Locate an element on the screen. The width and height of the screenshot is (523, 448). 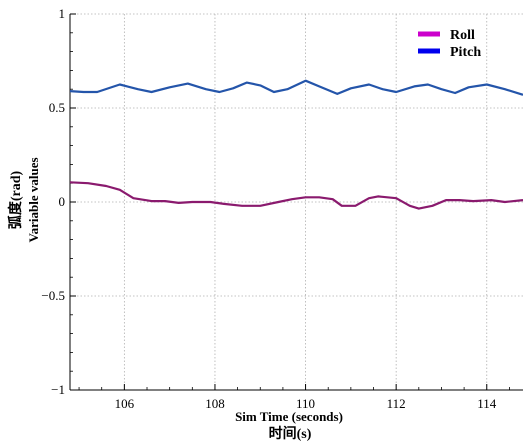
series-line-pitch is located at coordinates (296, 87).